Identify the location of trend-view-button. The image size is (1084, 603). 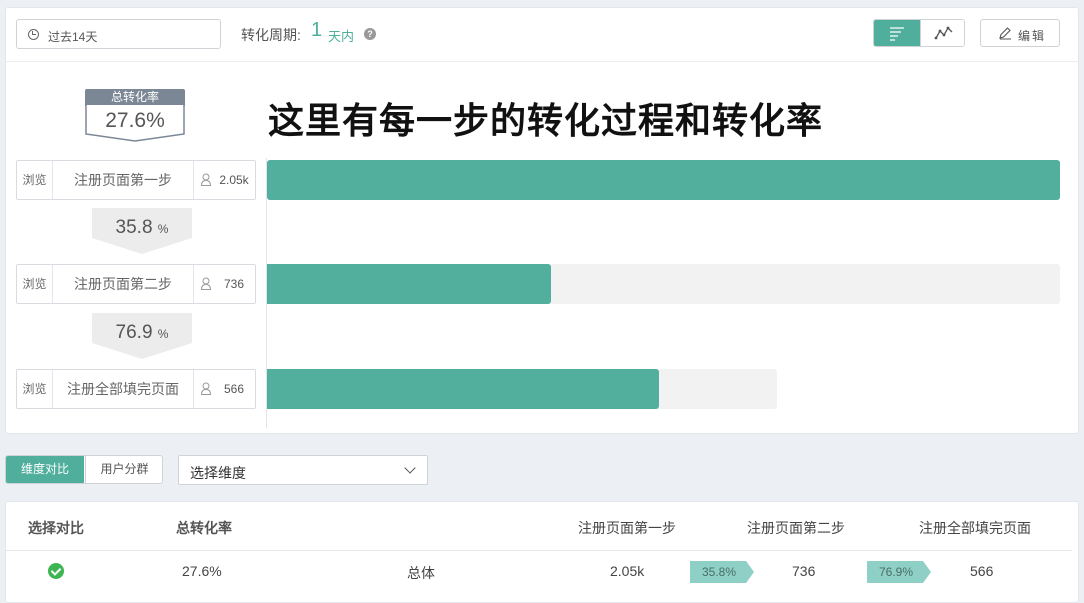
(942, 33).